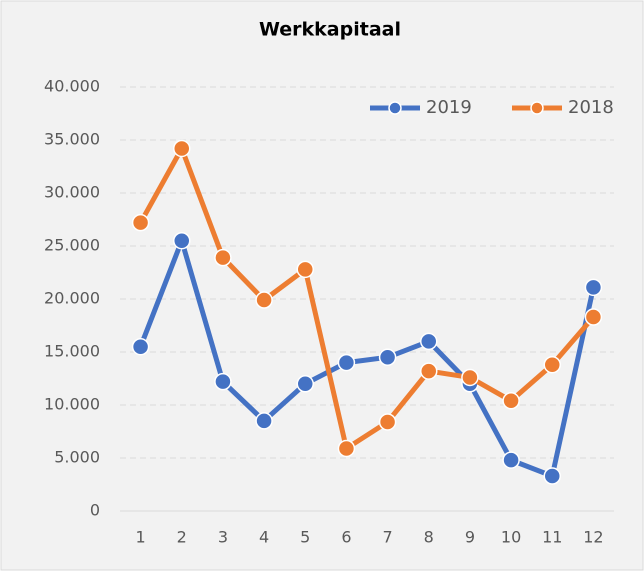  Describe the element at coordinates (346, 537) in the screenshot. I see `x-tick-label: 6` at that location.